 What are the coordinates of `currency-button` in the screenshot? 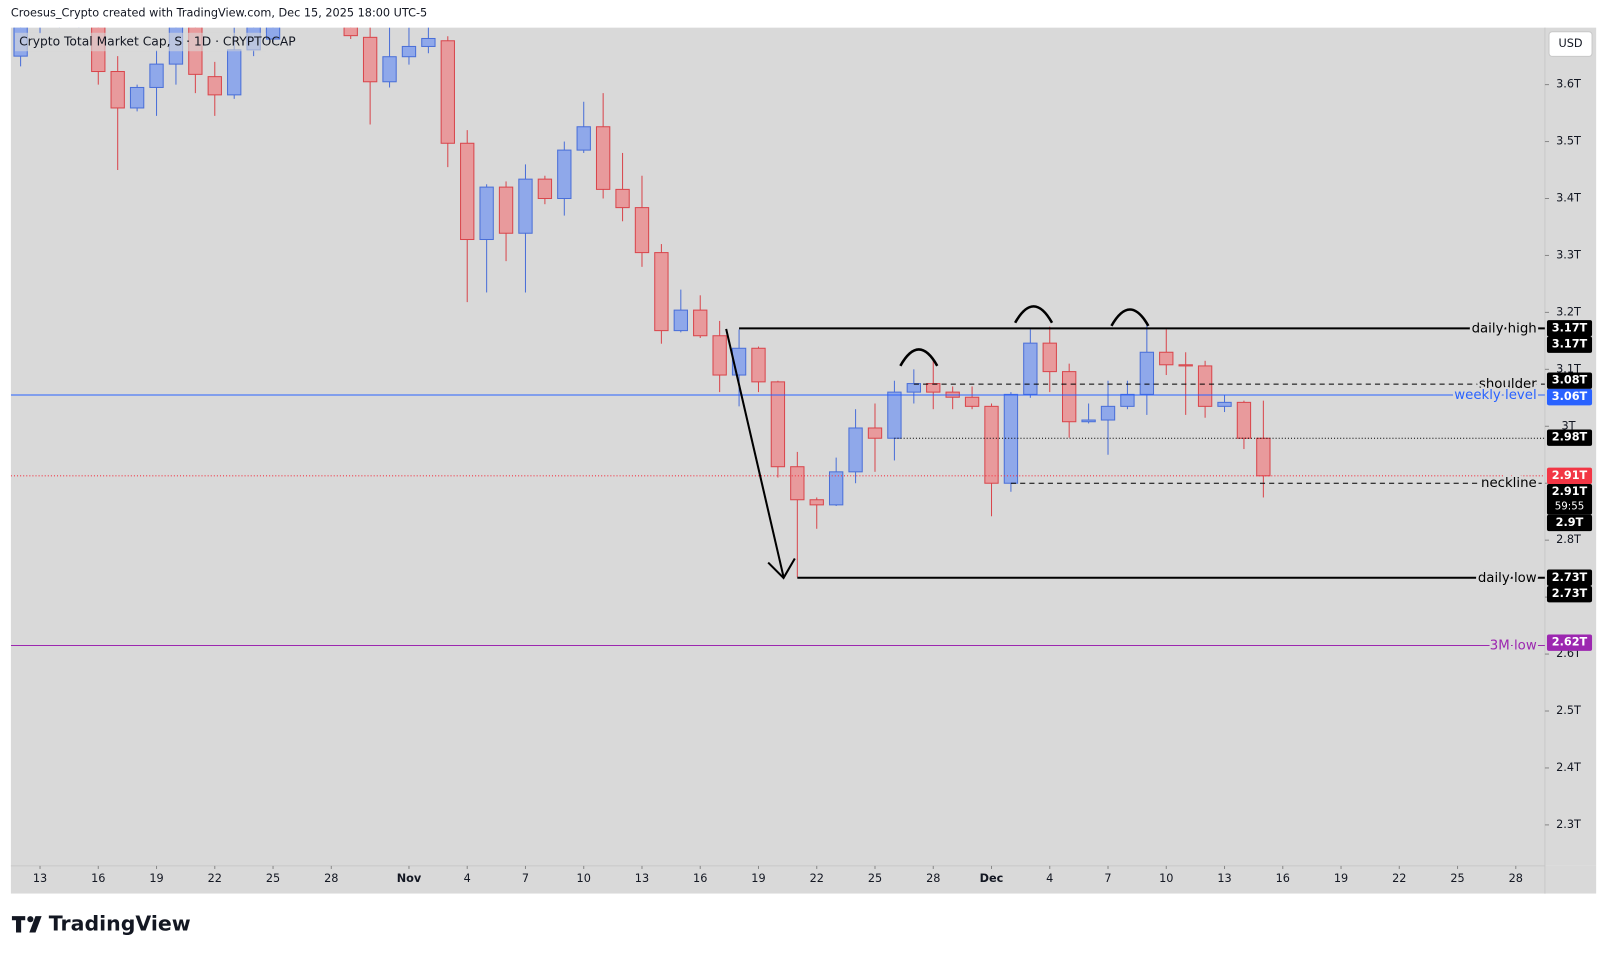 It's located at (1570, 44).